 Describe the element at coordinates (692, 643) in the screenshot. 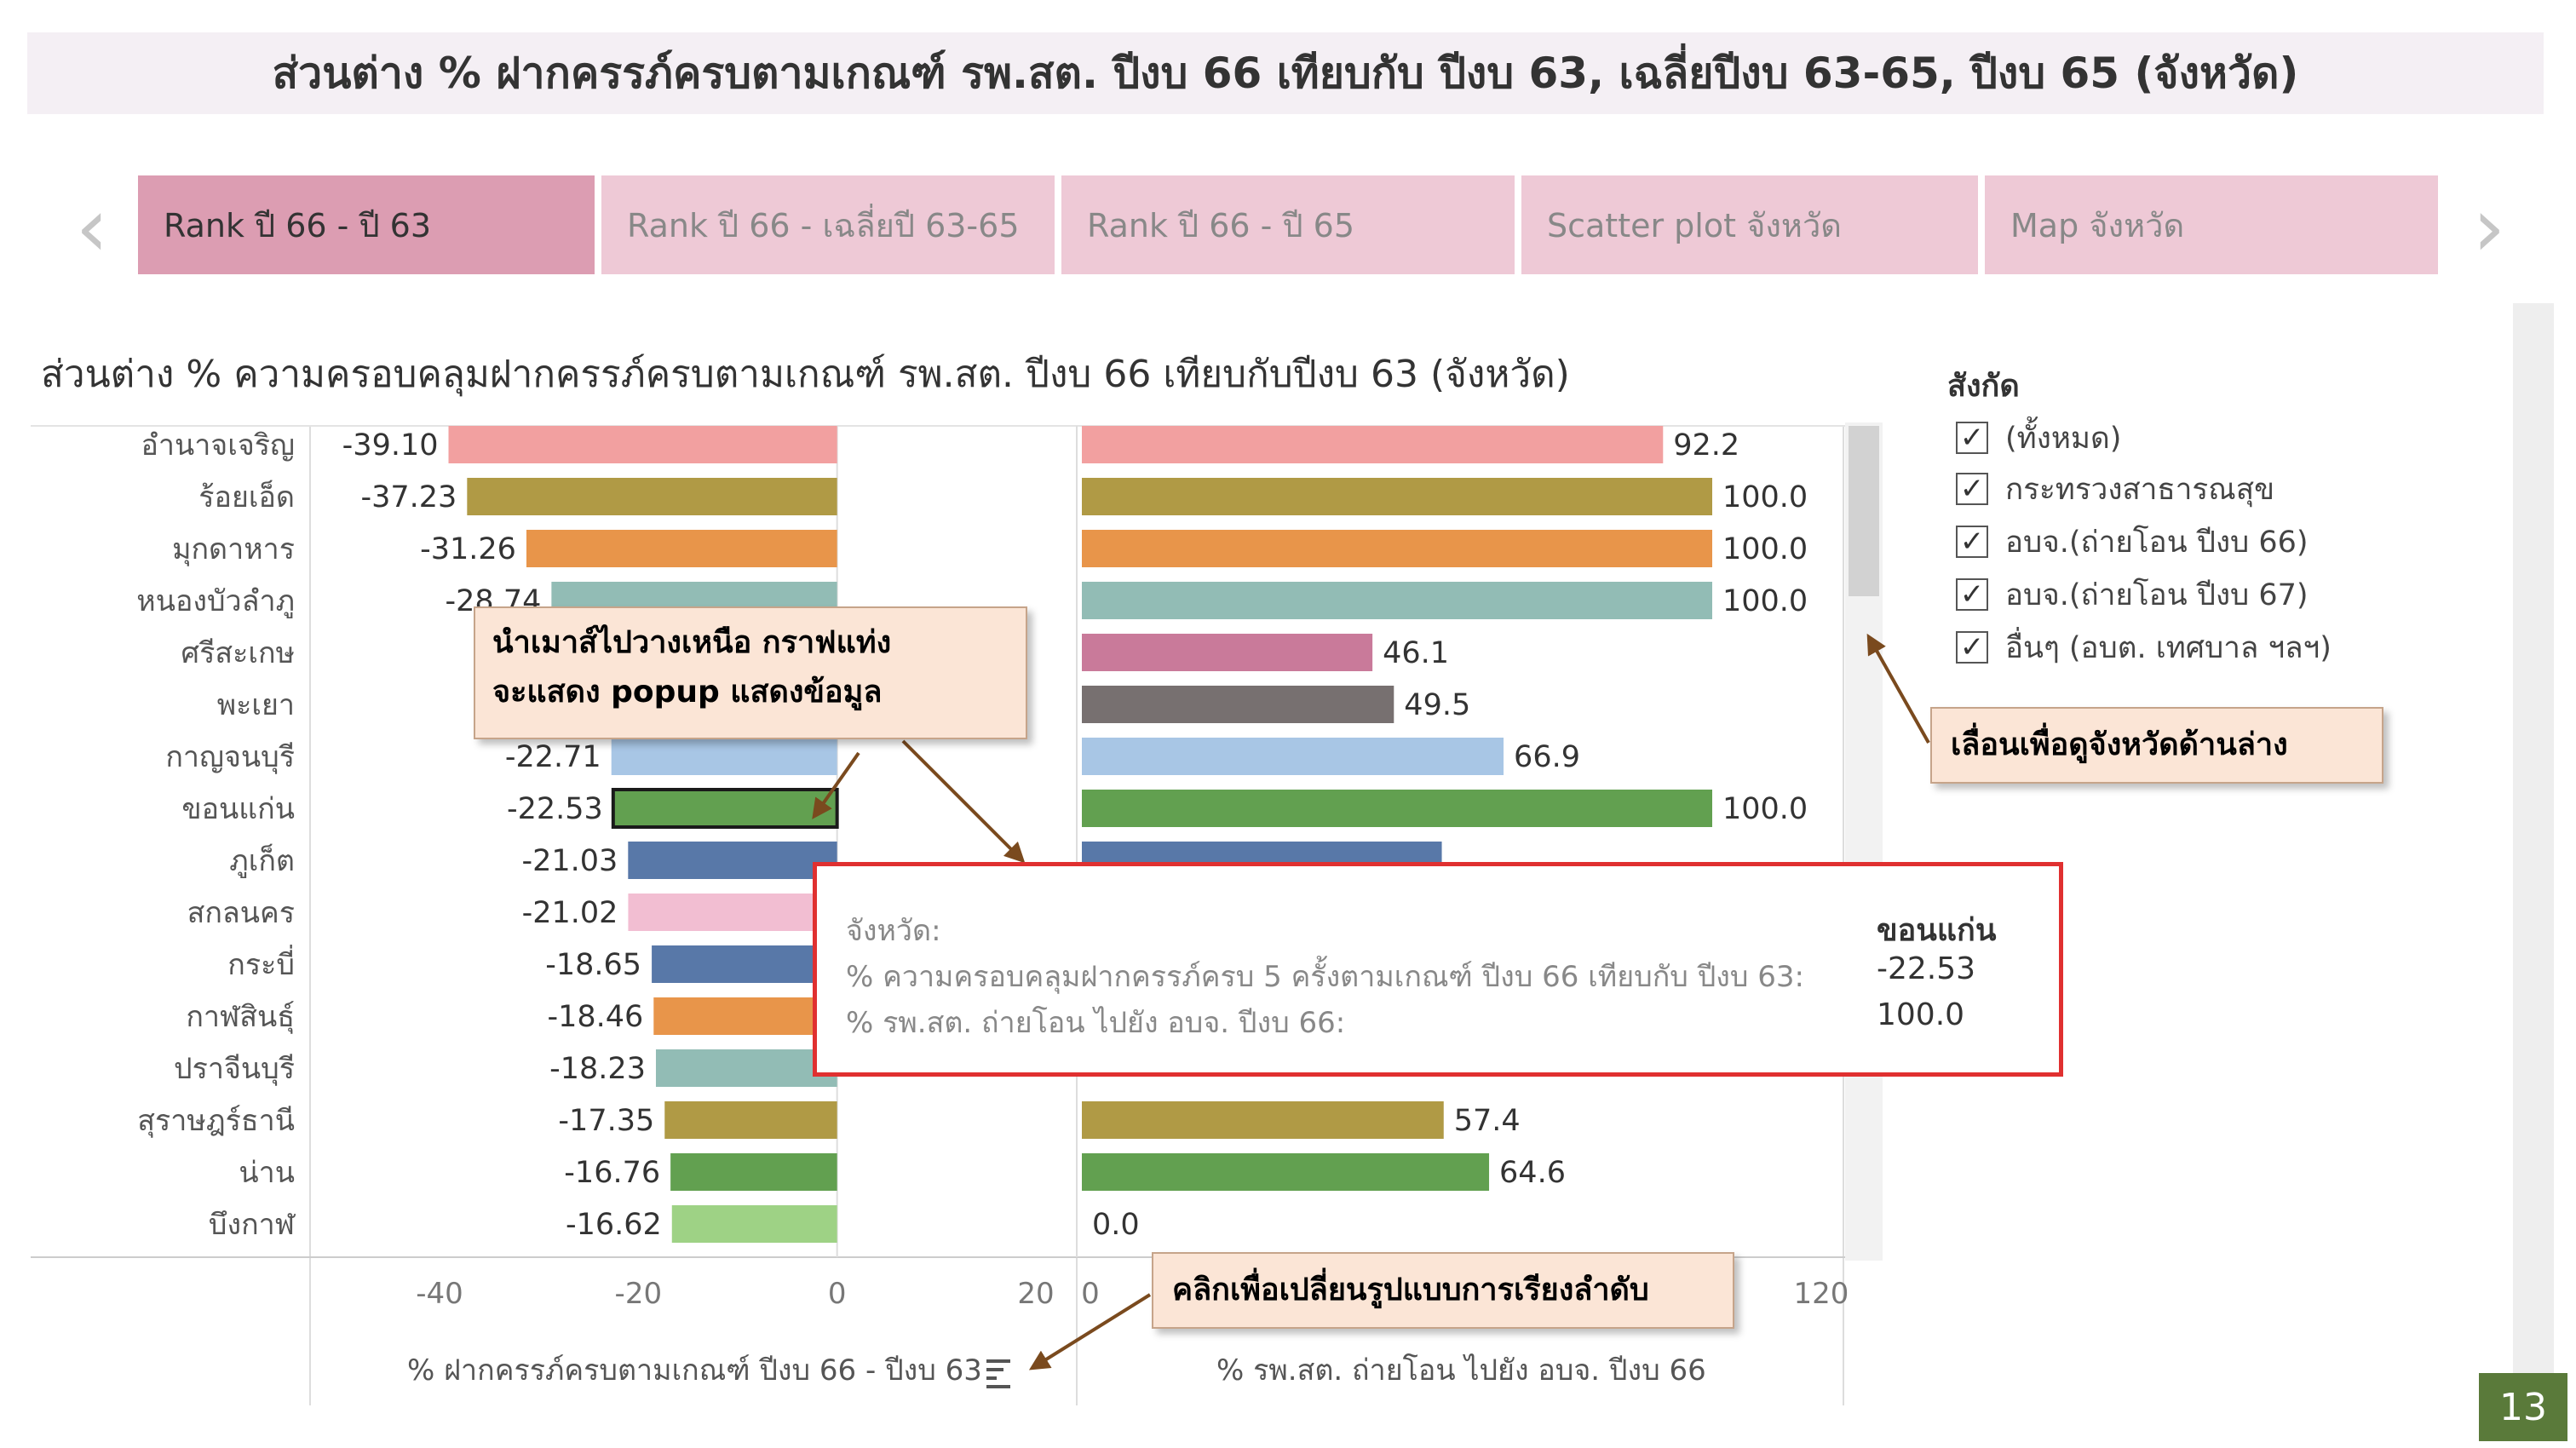

I see `hover-hint-line-1: นำเมาส์ไปวางเหนือ กราฟแท่ง` at that location.